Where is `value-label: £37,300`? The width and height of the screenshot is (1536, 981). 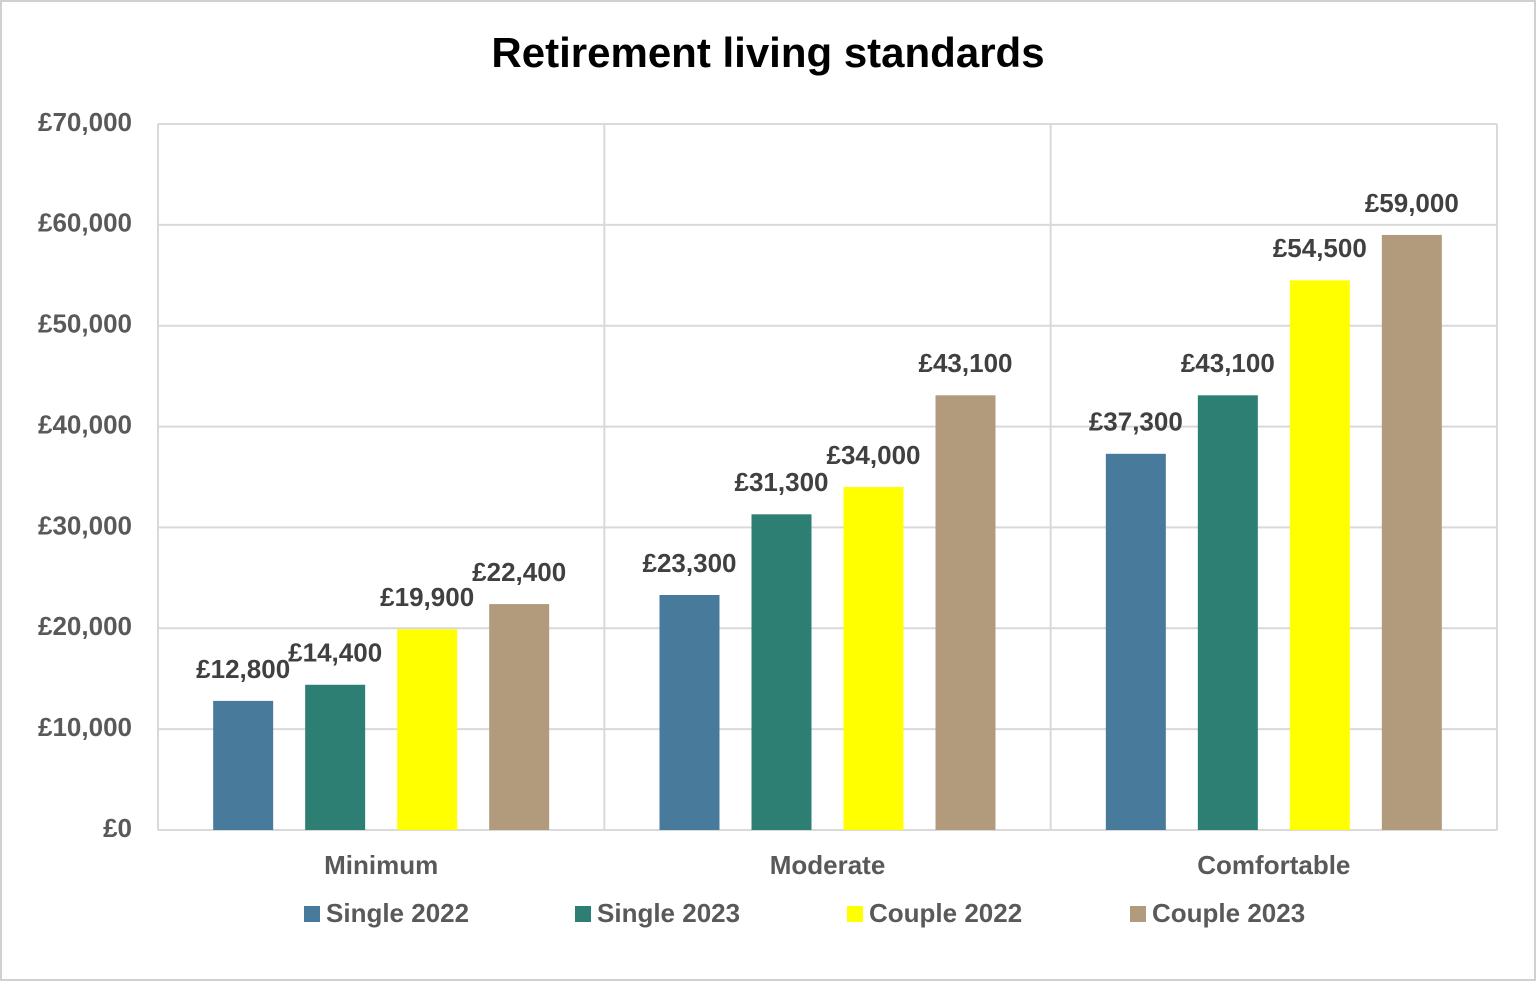 value-label: £37,300 is located at coordinates (1136, 422).